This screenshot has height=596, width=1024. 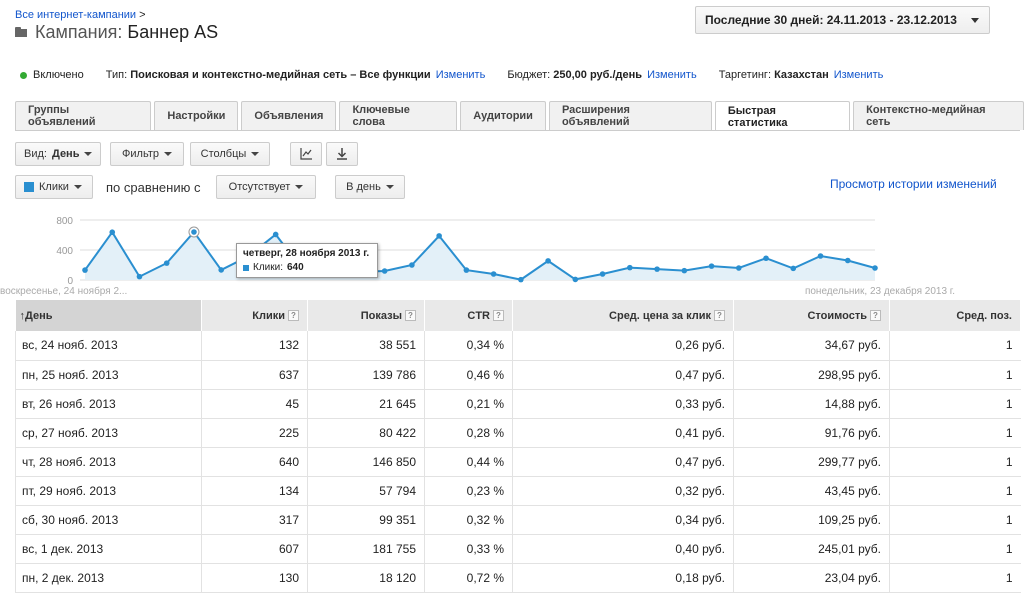 What do you see at coordinates (398, 115) in the screenshot?
I see `tab-keywords: Ключевые слова` at bounding box center [398, 115].